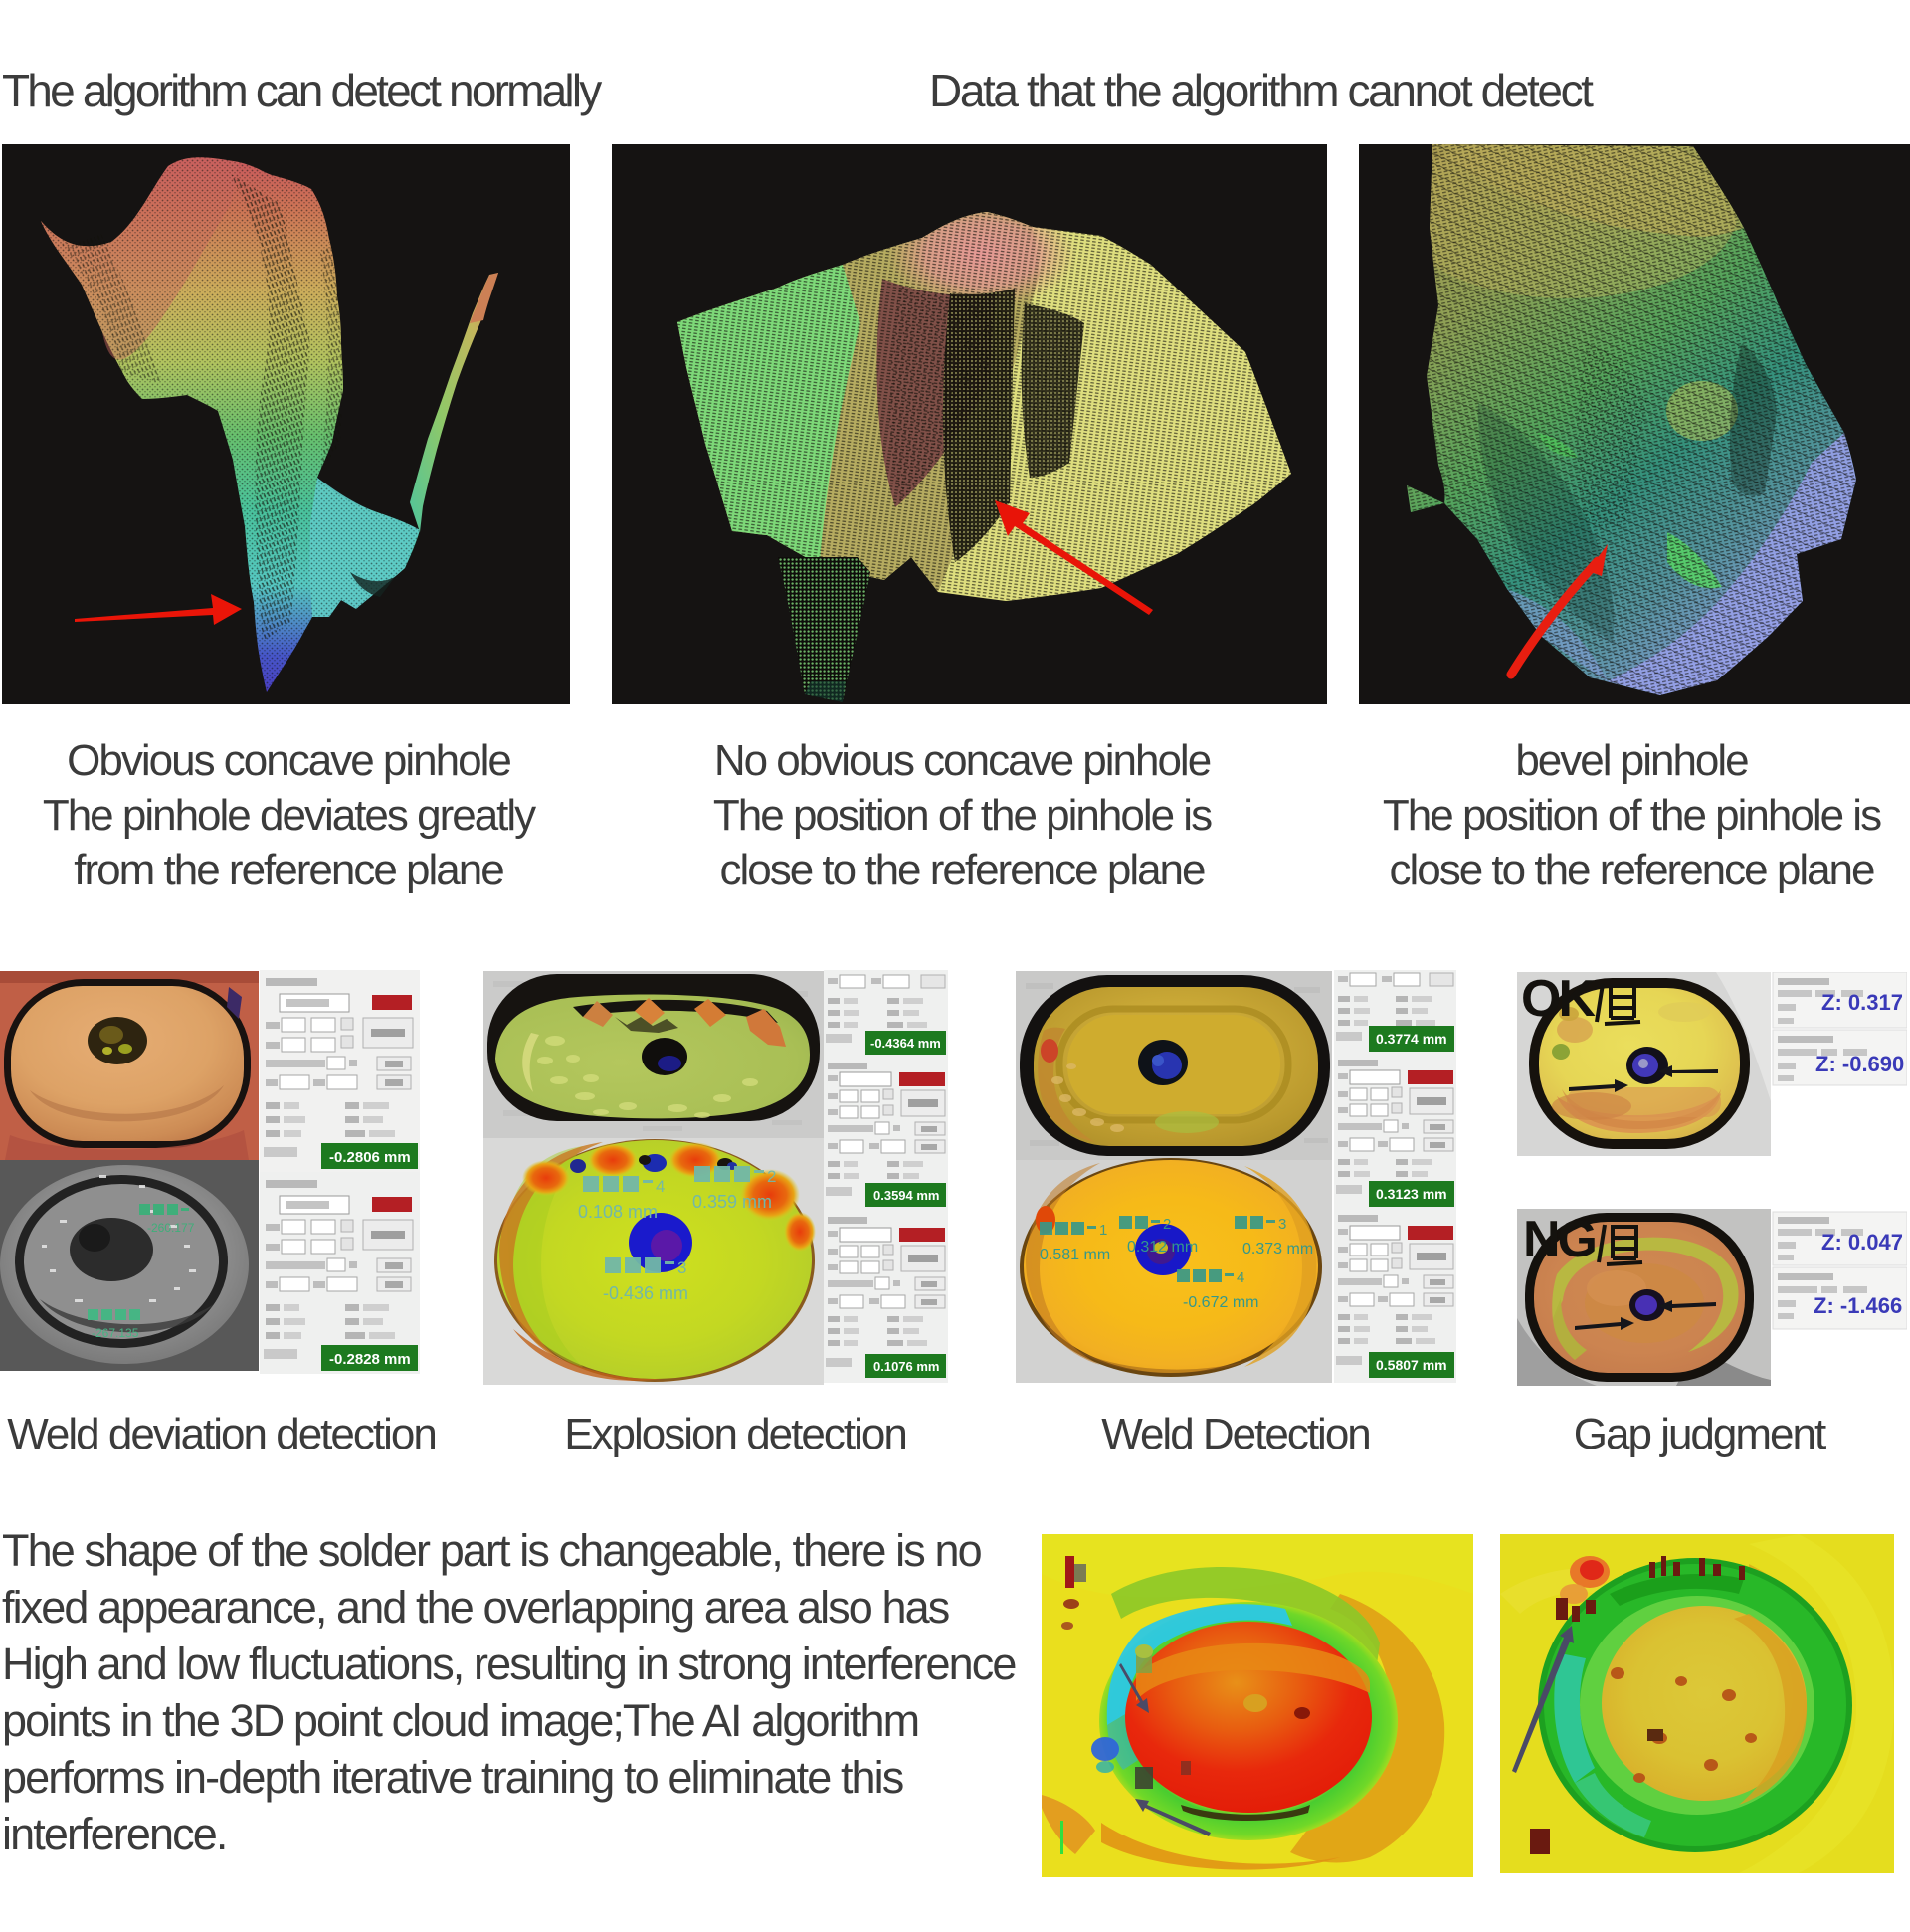 This screenshot has width=1910, height=1932. What do you see at coordinates (370, 1157) in the screenshot?
I see `svg-text: -0.2806 mm` at bounding box center [370, 1157].